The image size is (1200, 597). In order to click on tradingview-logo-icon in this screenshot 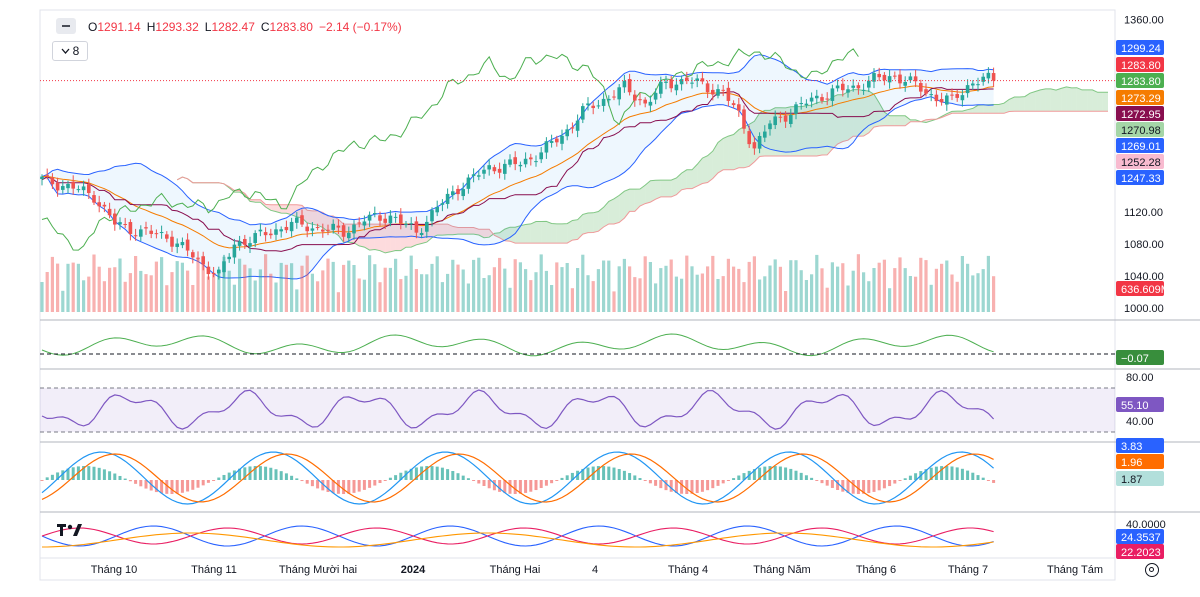, I will do `click(70, 530)`.